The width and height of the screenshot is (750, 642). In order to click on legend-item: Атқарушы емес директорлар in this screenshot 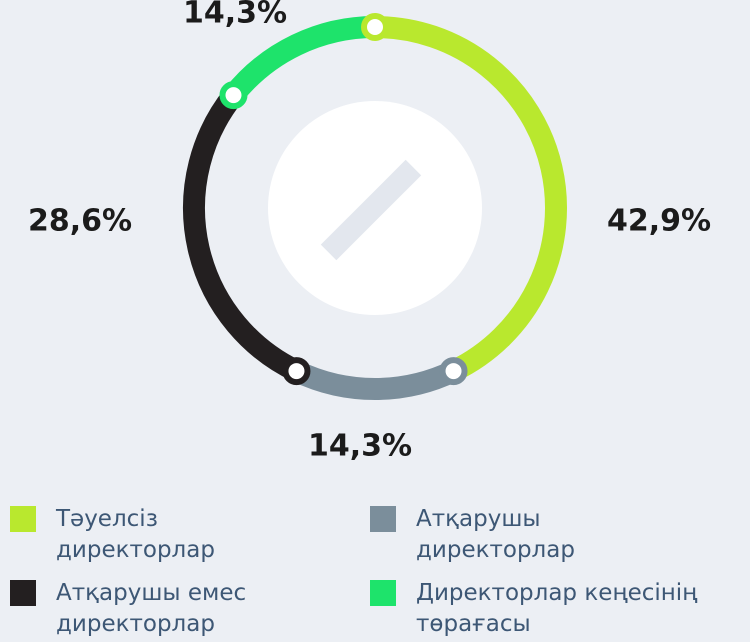, I will do `click(160, 609)`.